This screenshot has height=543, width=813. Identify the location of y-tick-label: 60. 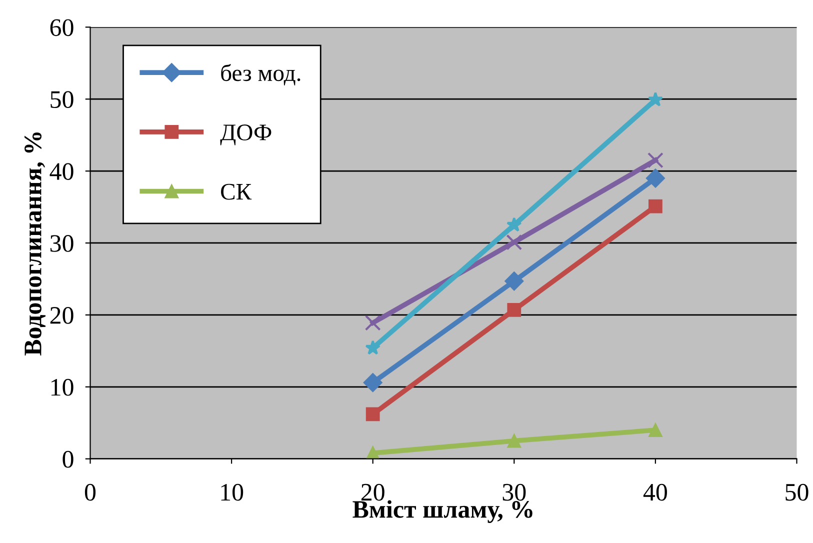
(62, 27).